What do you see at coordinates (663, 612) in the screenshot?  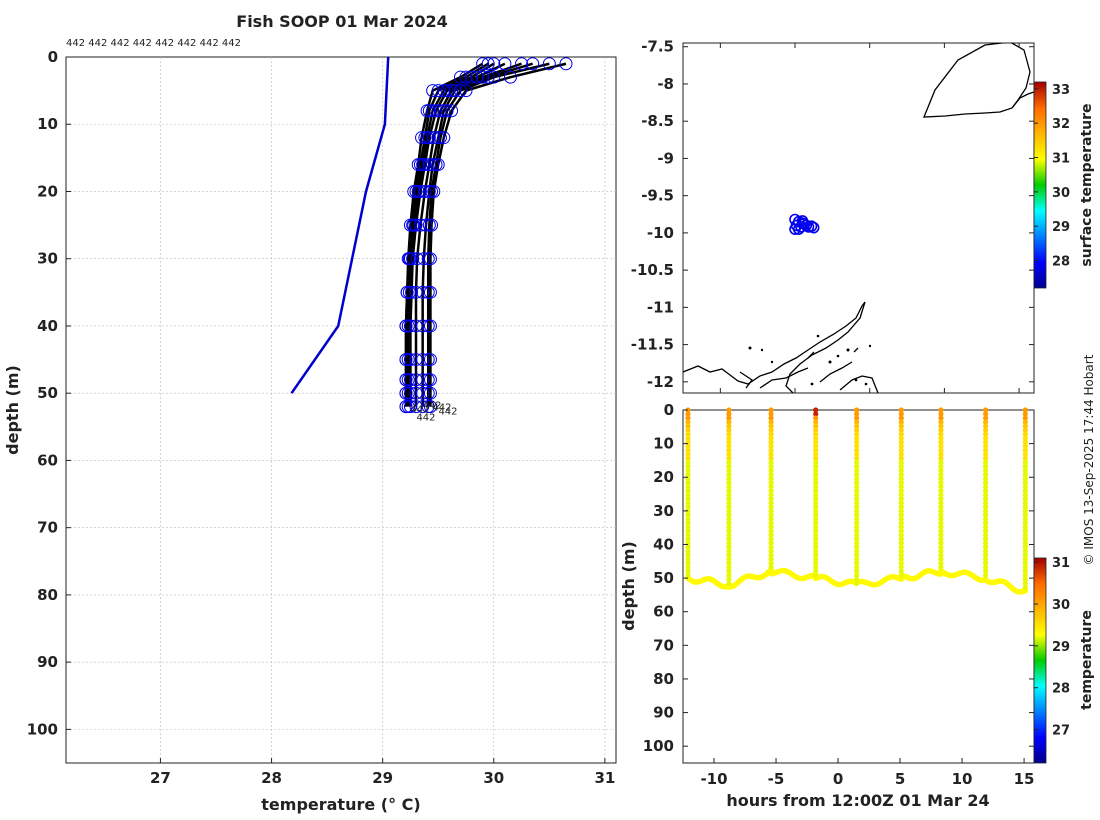 I see `section-ytick-label: 60` at bounding box center [663, 612].